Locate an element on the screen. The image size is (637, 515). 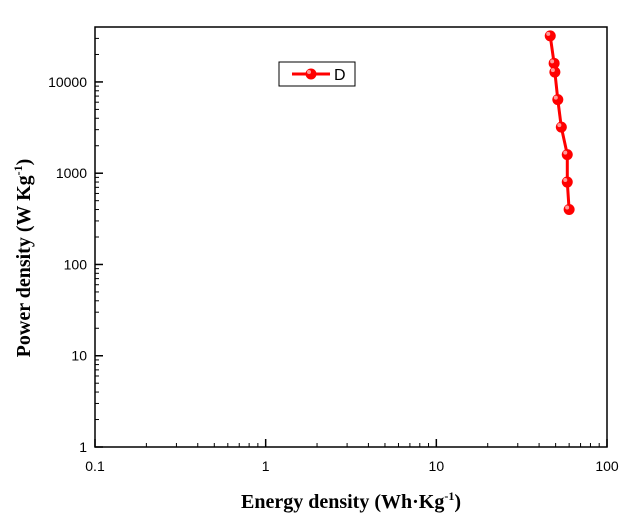
x-axis-title: Energy density (Wh·Kg-1) is located at coordinates (351, 501).